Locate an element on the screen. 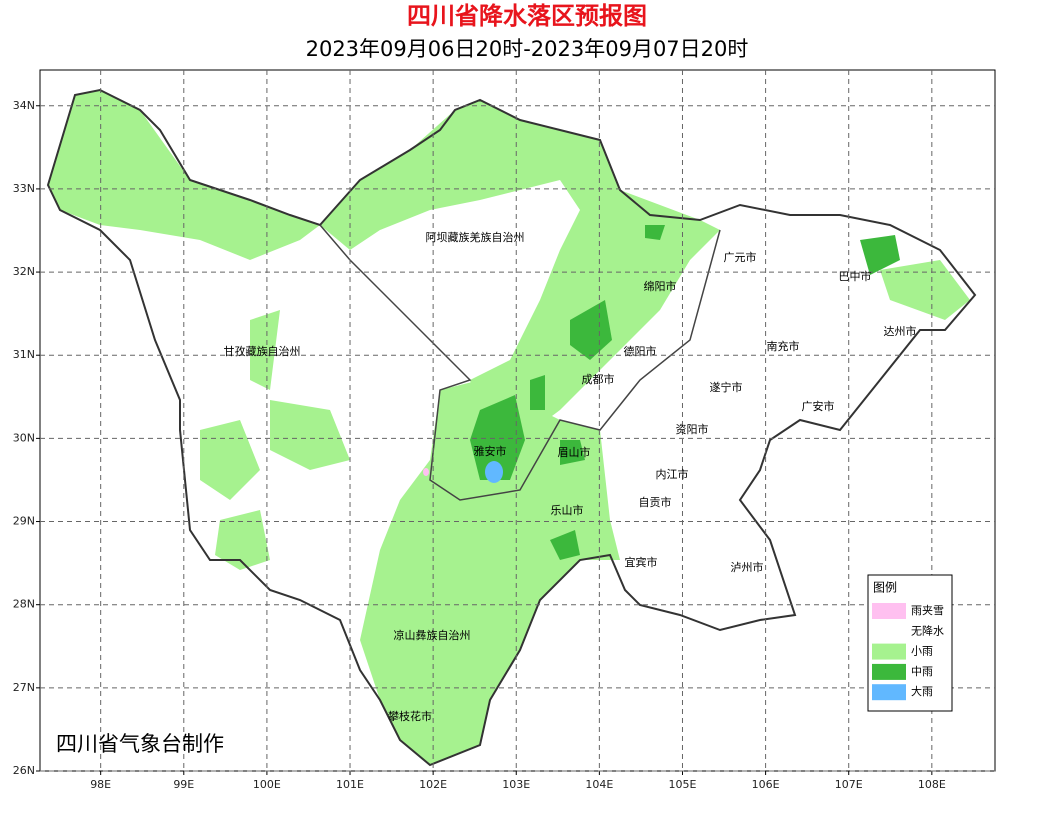 The height and width of the screenshot is (825, 1055). y-tick-label: 26N is located at coordinates (24, 770).